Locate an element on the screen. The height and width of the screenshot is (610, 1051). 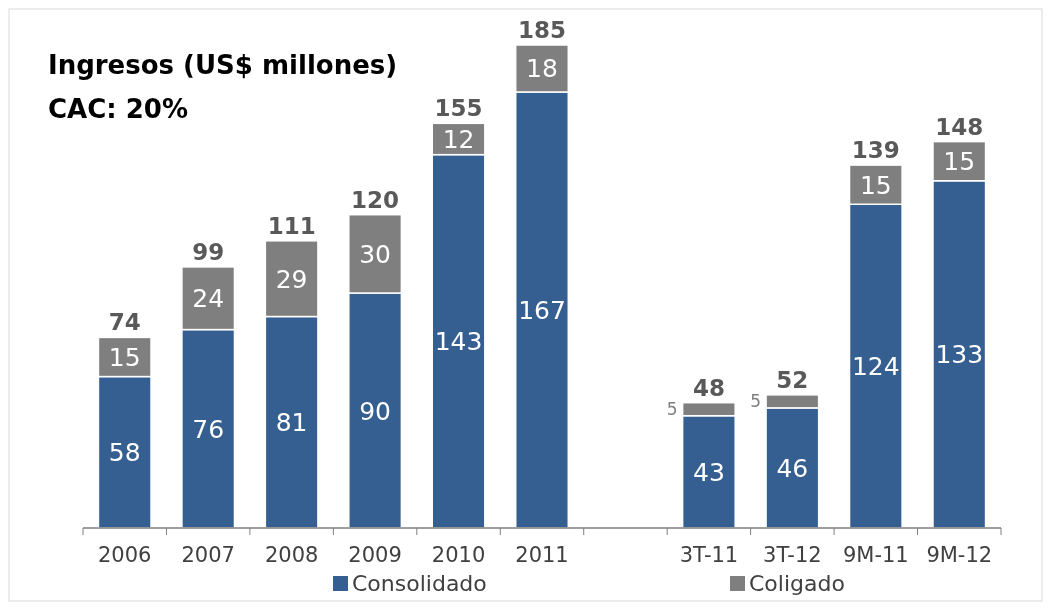
total-label: 74 is located at coordinates (124, 322).